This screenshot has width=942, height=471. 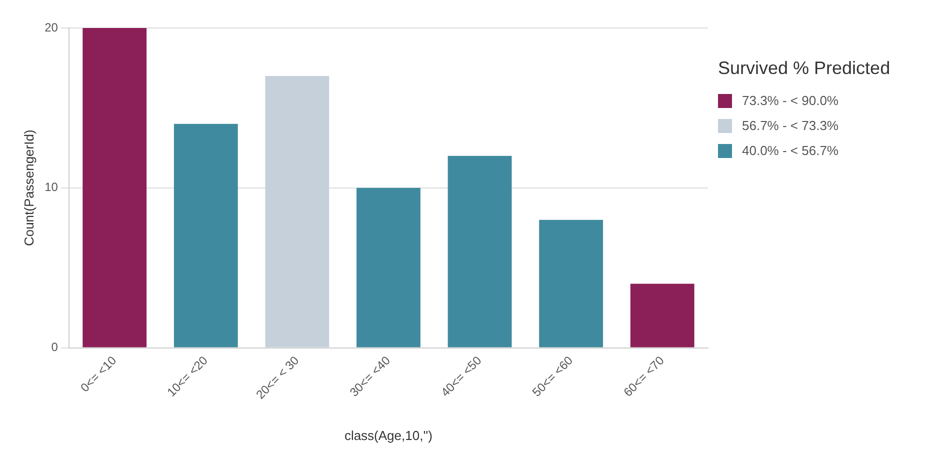 I want to click on y-tick-label: 10, so click(x=51, y=187).